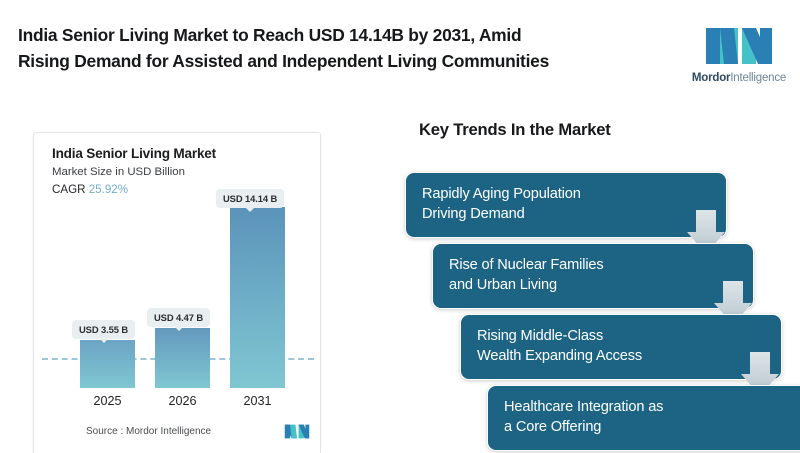  What do you see at coordinates (108, 189) in the screenshot?
I see `cagr-value: 25.92%` at bounding box center [108, 189].